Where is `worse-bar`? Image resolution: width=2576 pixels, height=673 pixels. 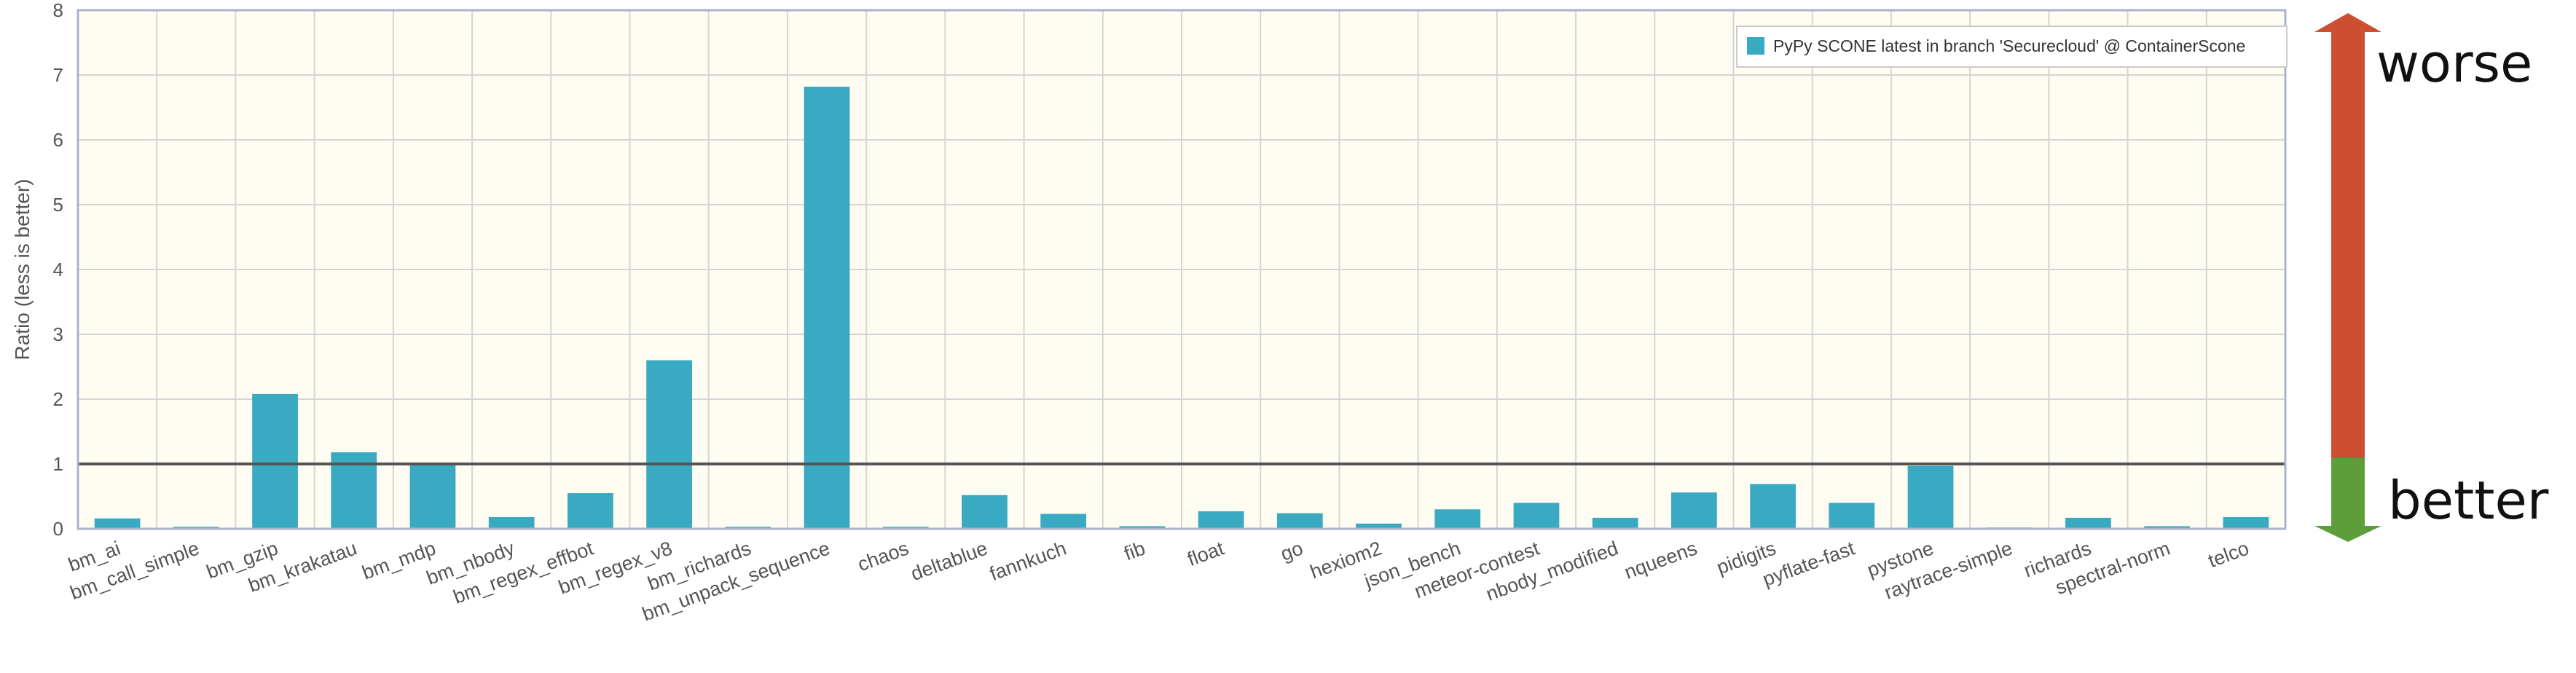 worse-bar is located at coordinates (2348, 245).